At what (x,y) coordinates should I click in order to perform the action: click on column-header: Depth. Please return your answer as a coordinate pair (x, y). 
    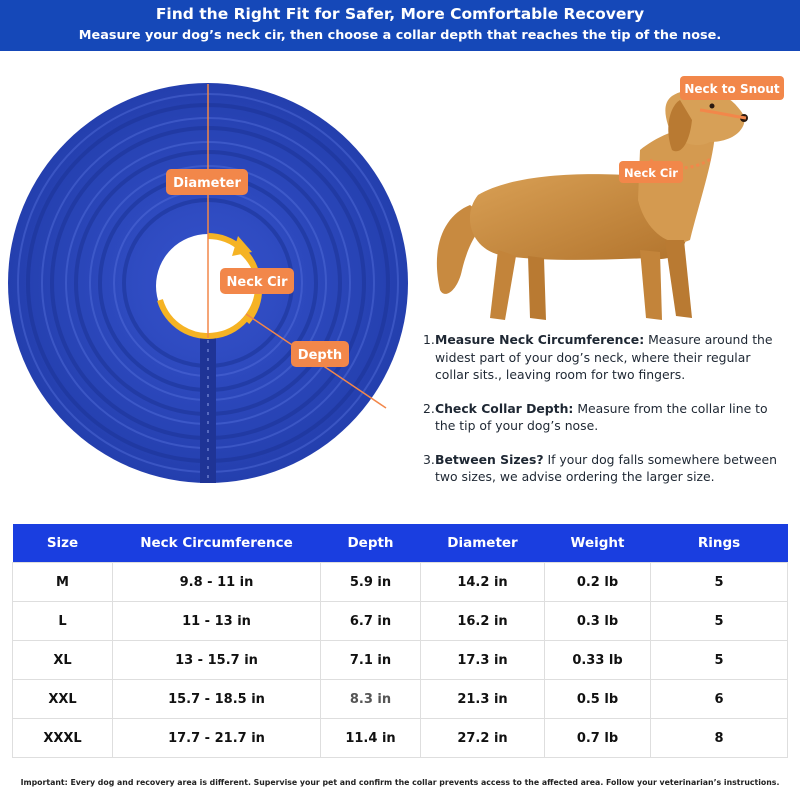
    Looking at the image, I should click on (370, 543).